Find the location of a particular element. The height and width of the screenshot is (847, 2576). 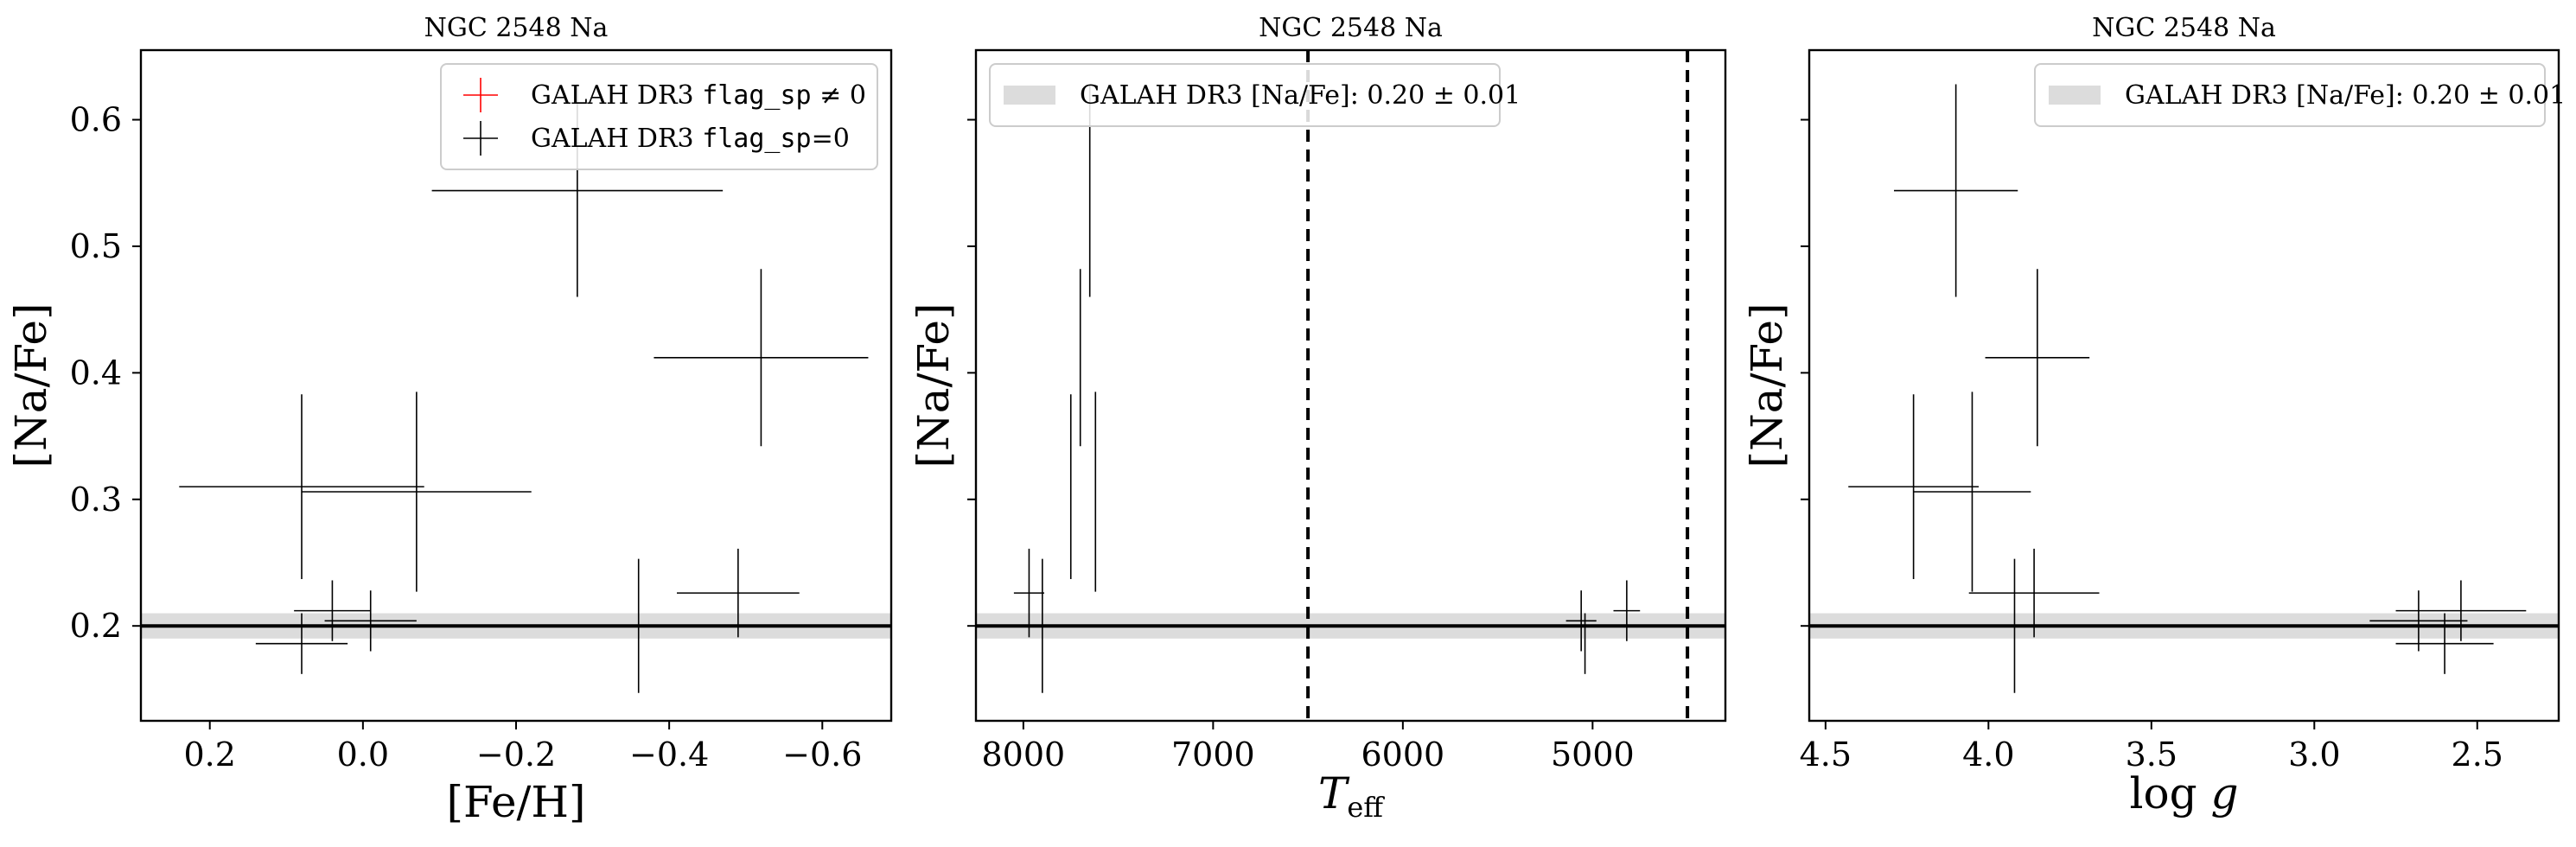

y-tick-label: 0.6 is located at coordinates (96, 120).